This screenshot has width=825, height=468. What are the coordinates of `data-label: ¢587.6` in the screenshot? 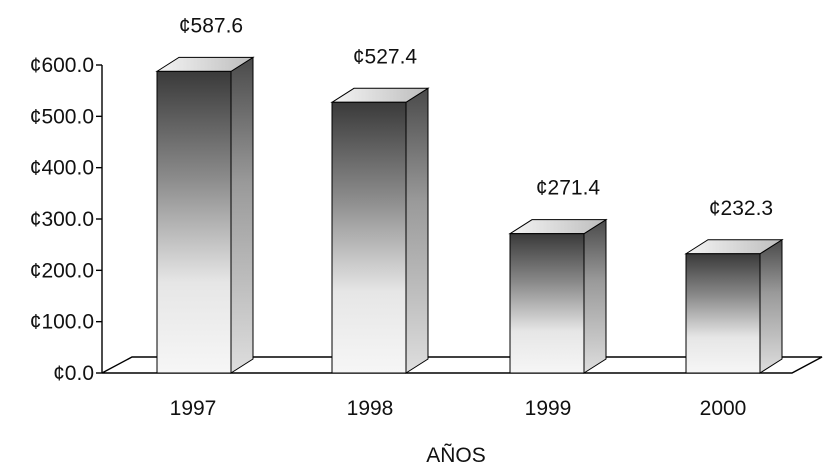 It's located at (211, 25).